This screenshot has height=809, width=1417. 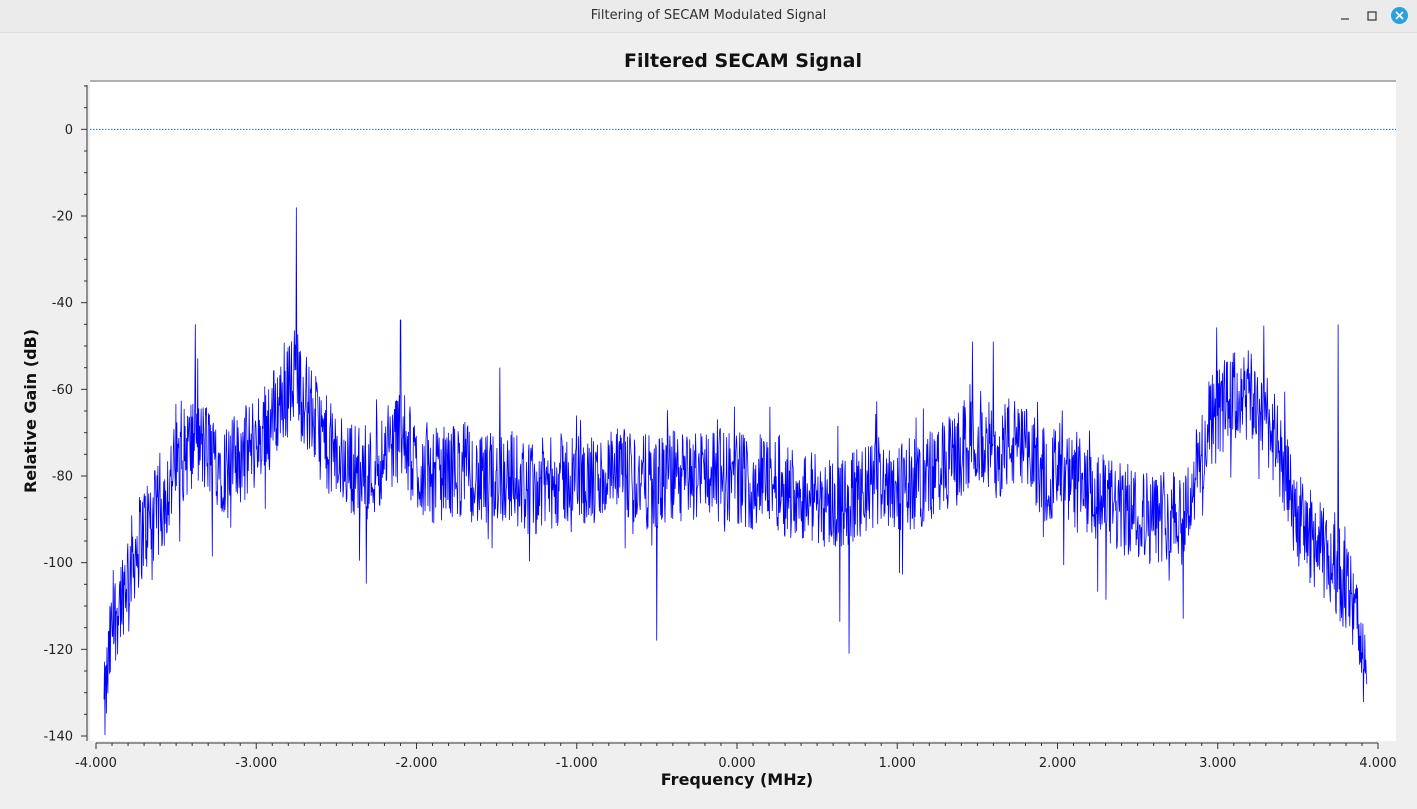 What do you see at coordinates (69, 130) in the screenshot?
I see `y-tick-label: 0` at bounding box center [69, 130].